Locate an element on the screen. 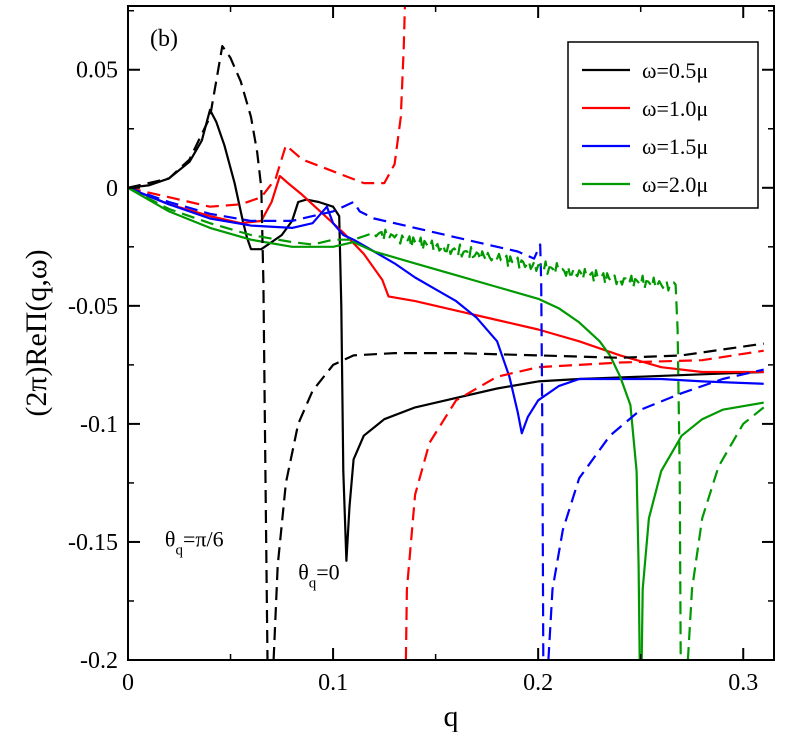 This screenshot has height=732, width=789. series-line-2-0-right-branch is located at coordinates (702, 530).